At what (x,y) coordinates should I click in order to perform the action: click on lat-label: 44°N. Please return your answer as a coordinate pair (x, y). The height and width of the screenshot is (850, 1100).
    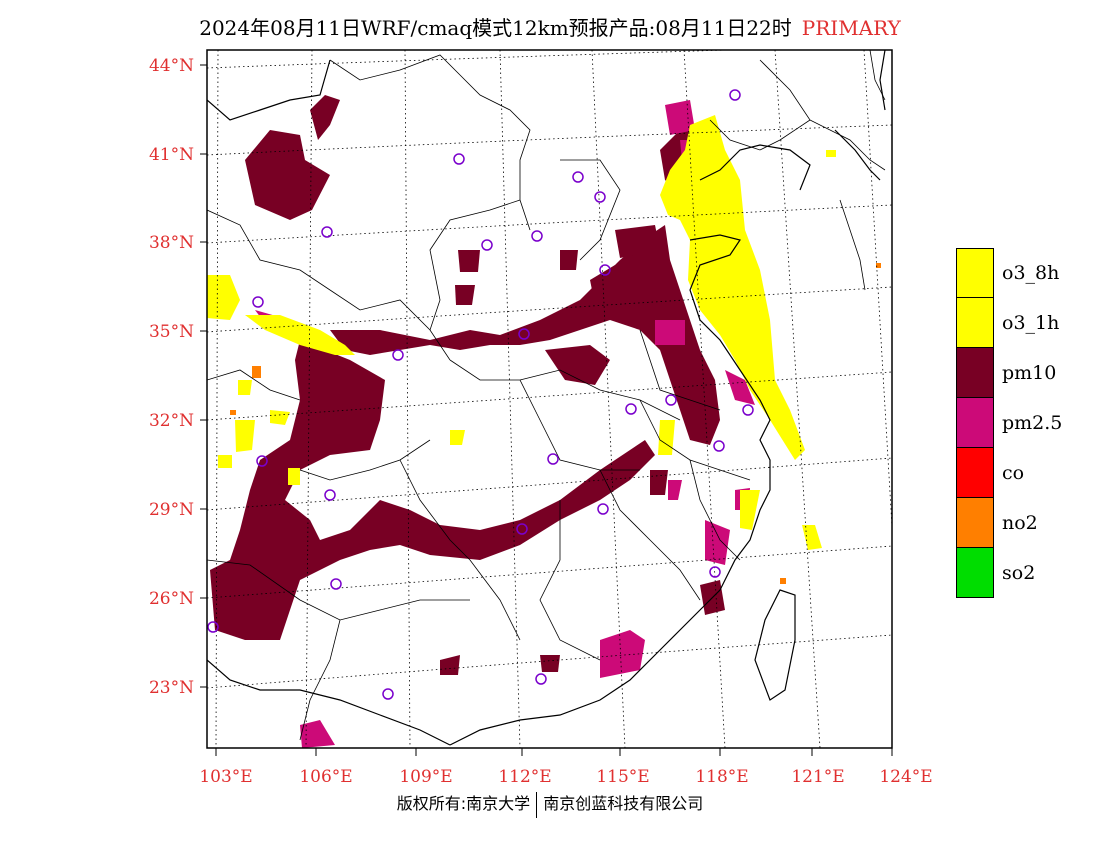
    Looking at the image, I should click on (171, 66).